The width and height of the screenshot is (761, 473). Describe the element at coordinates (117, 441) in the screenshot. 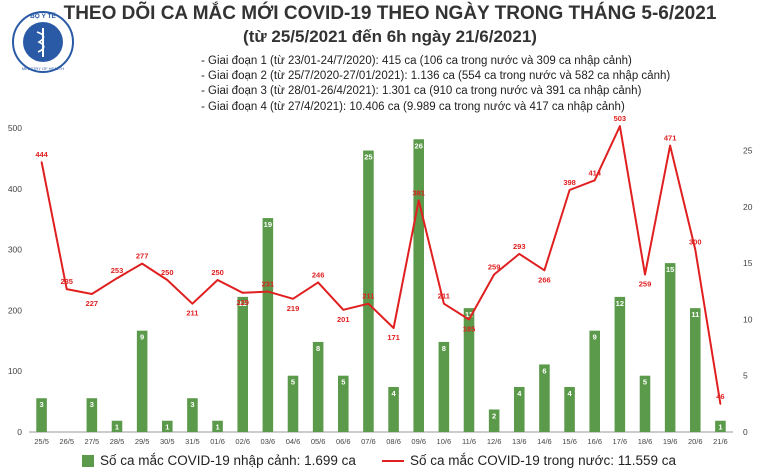

I see `x-tick-label: 28/5` at that location.